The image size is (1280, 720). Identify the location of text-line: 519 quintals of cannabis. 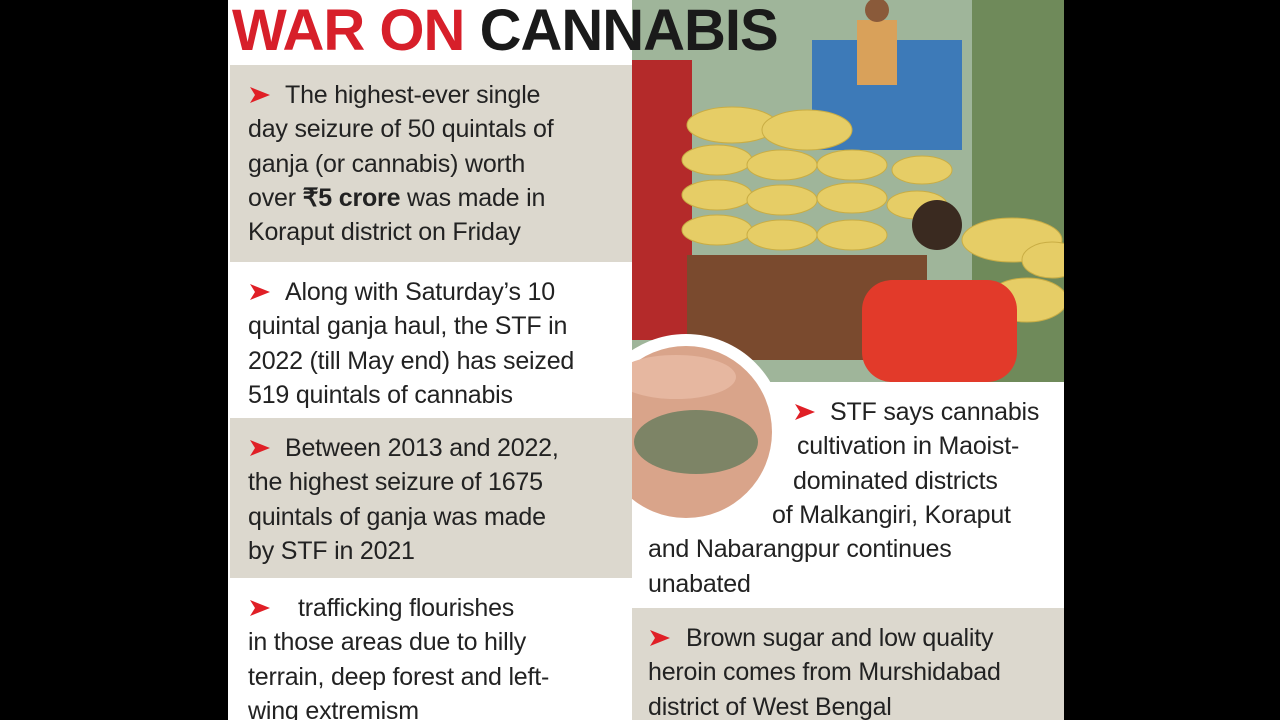
(380, 394).